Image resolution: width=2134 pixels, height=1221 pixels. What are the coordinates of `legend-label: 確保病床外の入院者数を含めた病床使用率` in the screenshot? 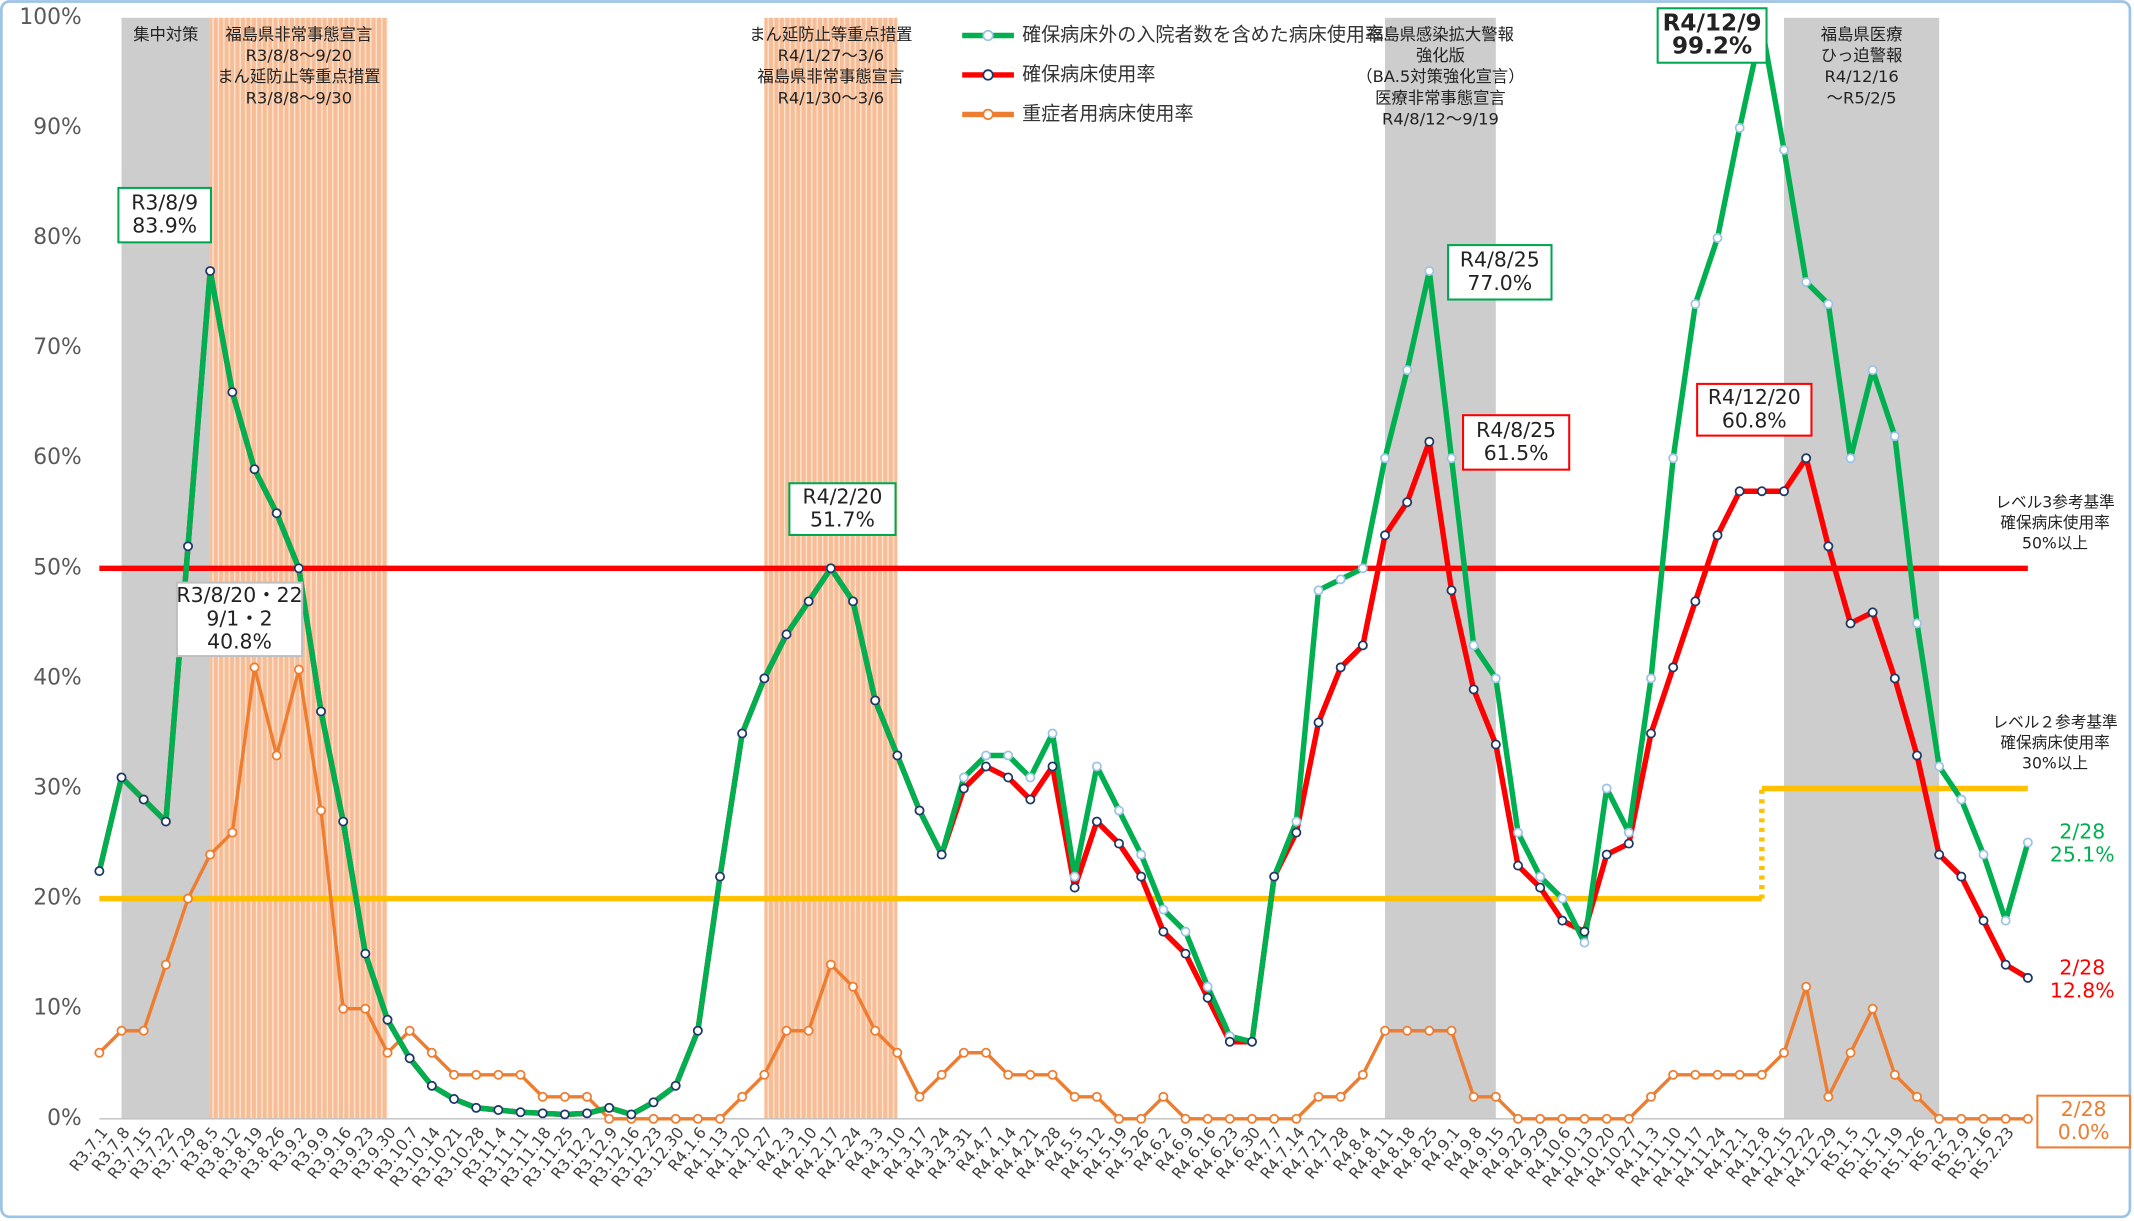 It's located at (1203, 35).